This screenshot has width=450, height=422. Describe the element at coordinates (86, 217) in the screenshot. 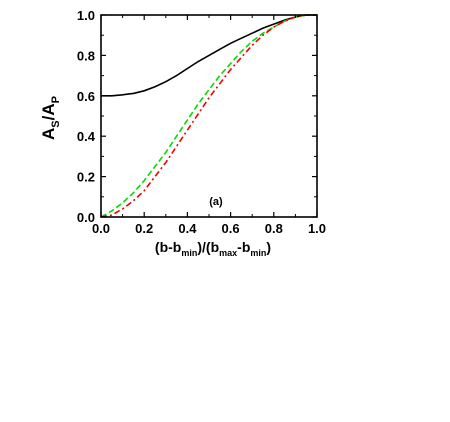

I see `y-tick-label: 0.0` at that location.